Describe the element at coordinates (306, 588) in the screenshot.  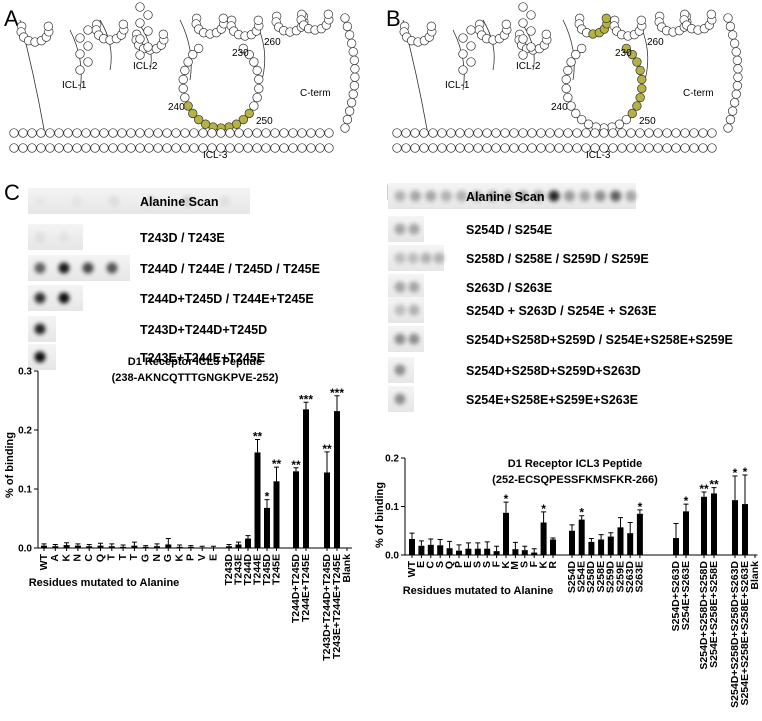
I see `x-tick-label: T244E+T245E` at that location.